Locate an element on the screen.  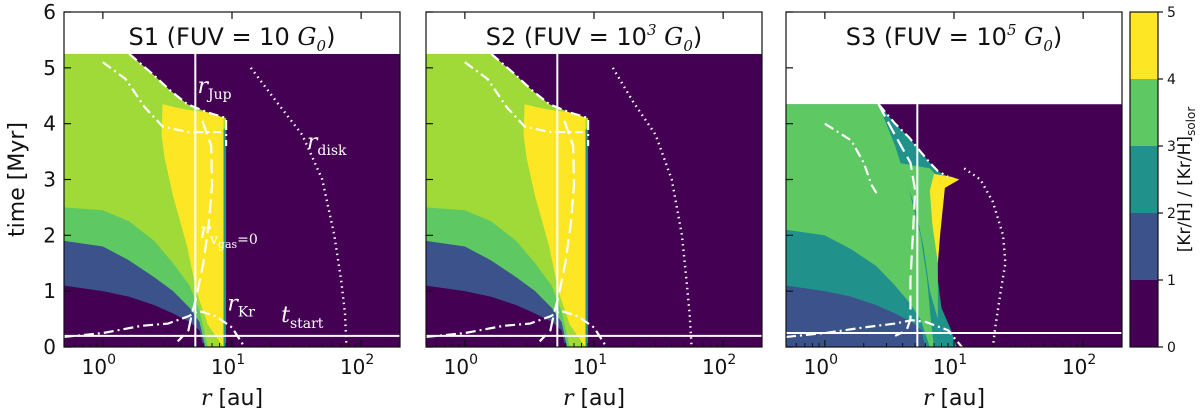
colorbar-label-text: [Kr/H] / [Kr/H] is located at coordinates (1185, 194).